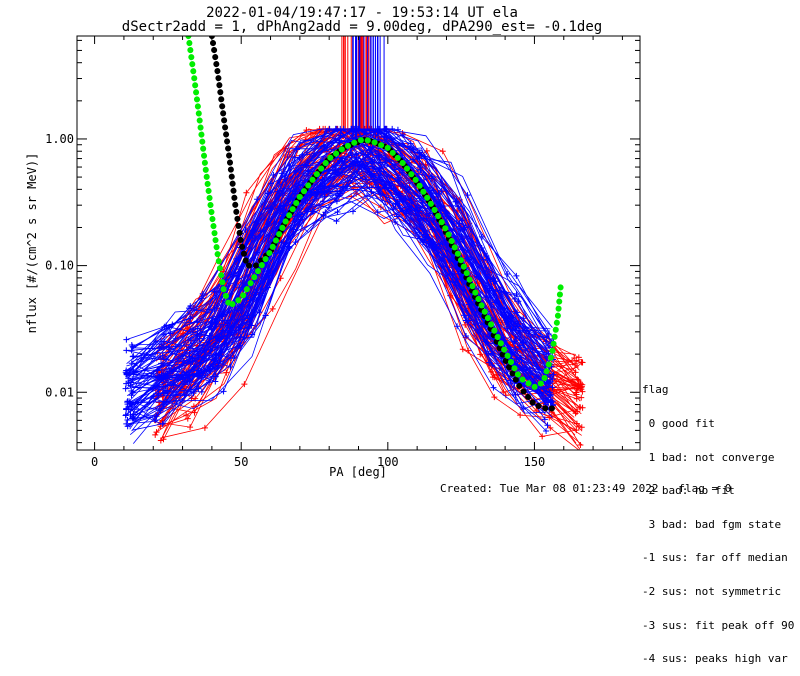 The image size is (800, 676). I want to click on legend-entry: 0 good fit, so click(678, 424).